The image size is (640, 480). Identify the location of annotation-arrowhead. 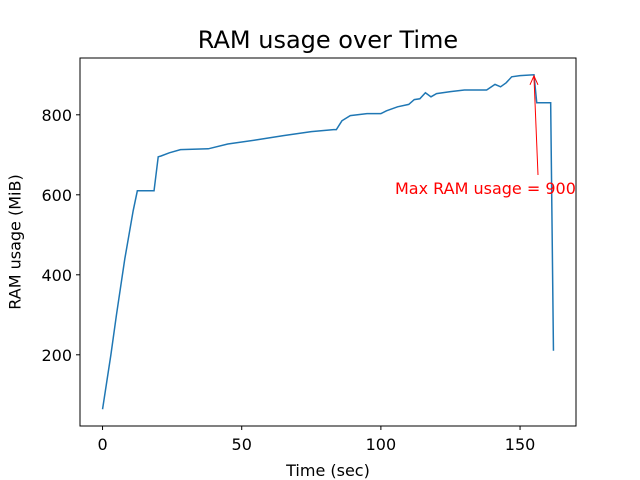
(534, 80).